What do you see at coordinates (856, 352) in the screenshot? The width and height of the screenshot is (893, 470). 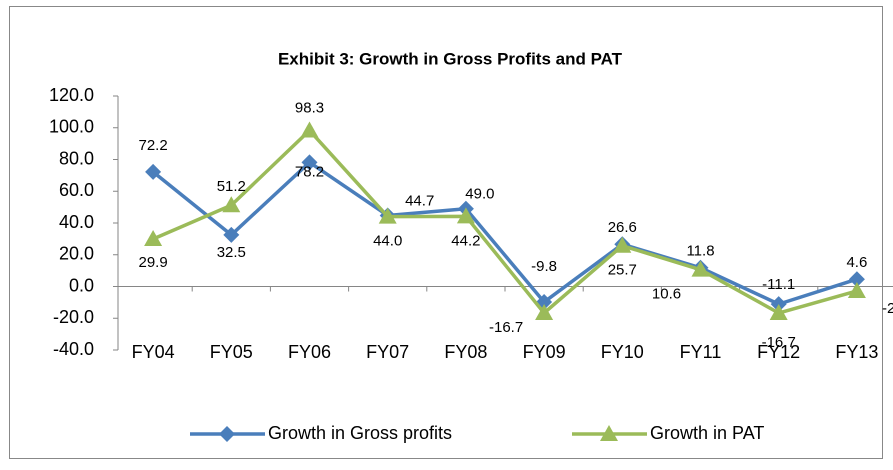 I see `x-tick-label: FY13` at bounding box center [856, 352].